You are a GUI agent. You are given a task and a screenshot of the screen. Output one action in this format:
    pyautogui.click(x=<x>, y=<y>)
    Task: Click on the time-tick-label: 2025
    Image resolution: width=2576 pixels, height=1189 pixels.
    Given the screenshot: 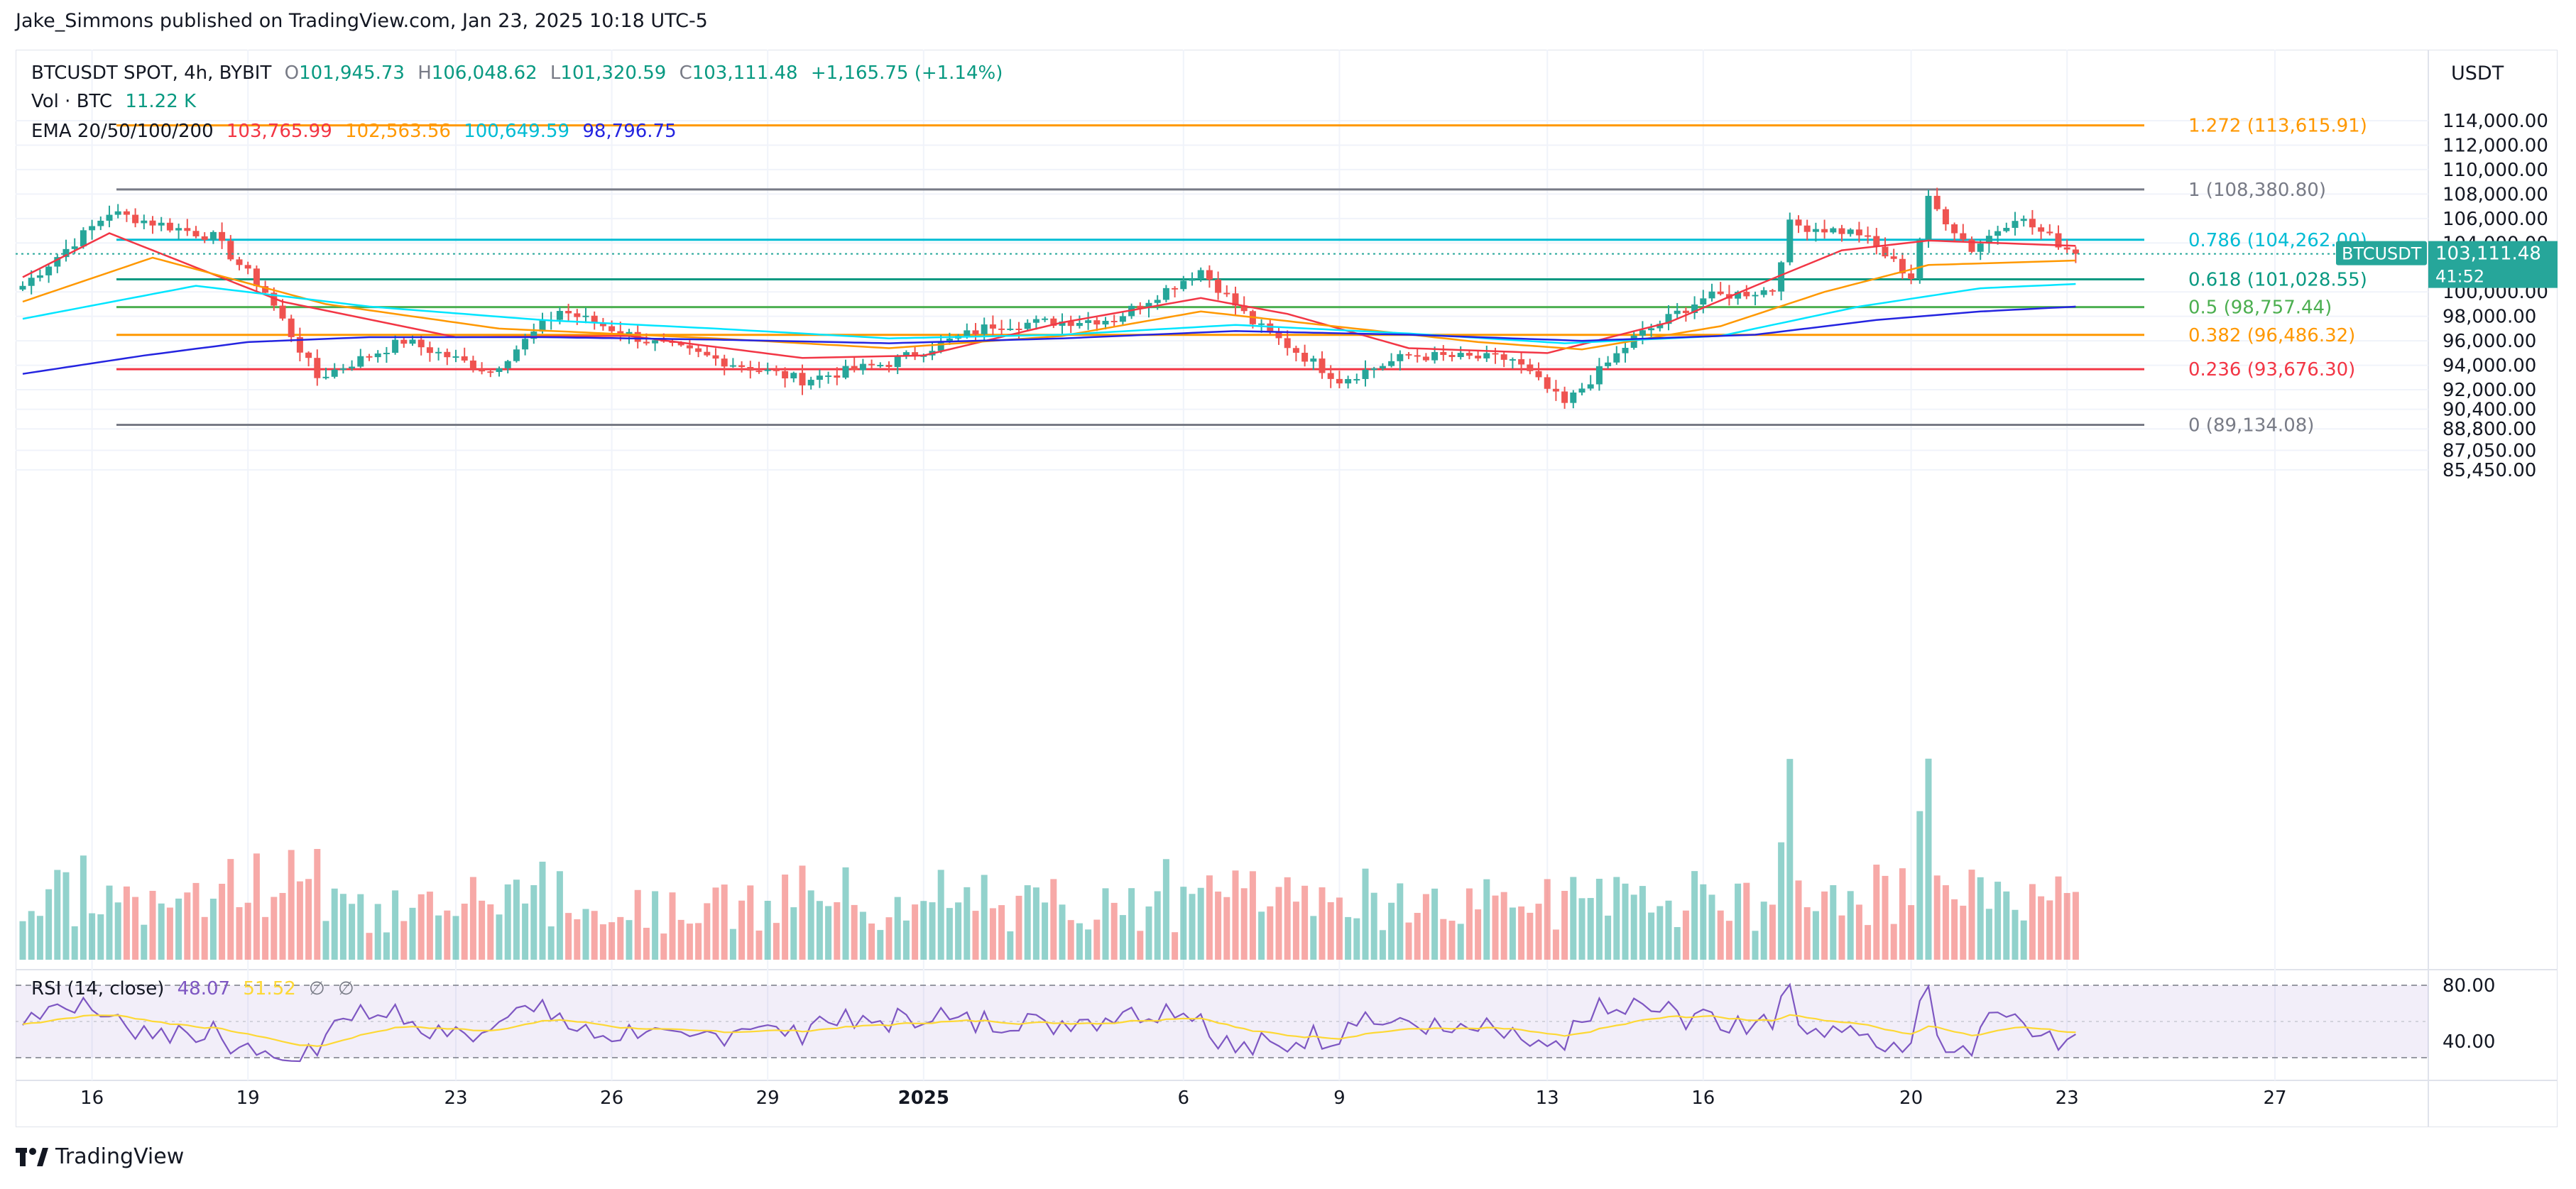 What is the action you would take?
    pyautogui.click(x=923, y=1098)
    